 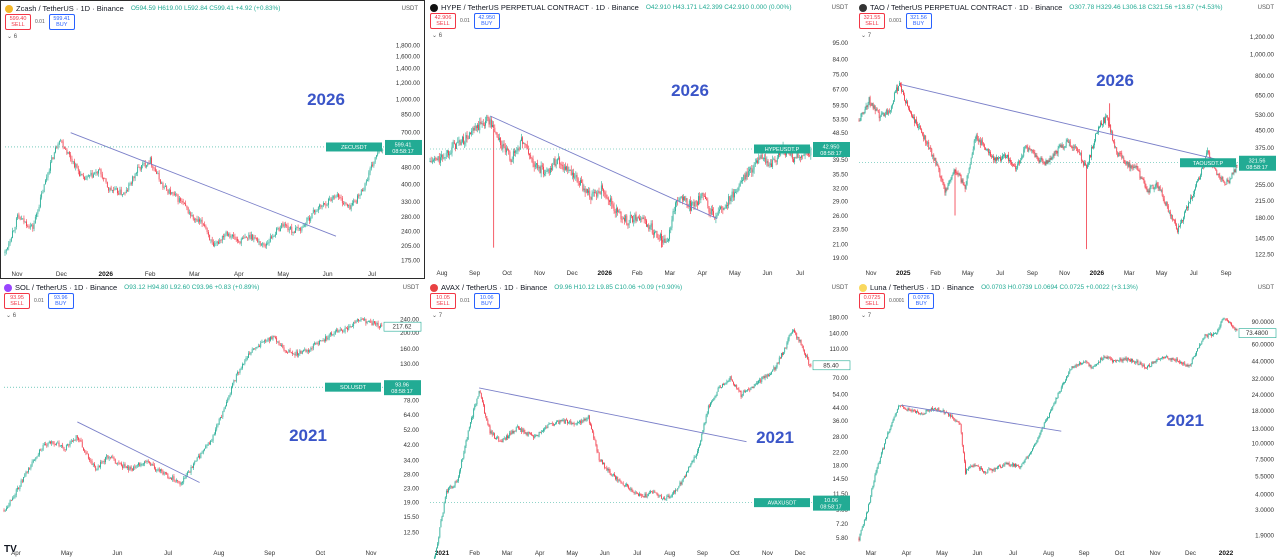 I want to click on buy-button: 599.41 BUY, so click(x=61, y=22).